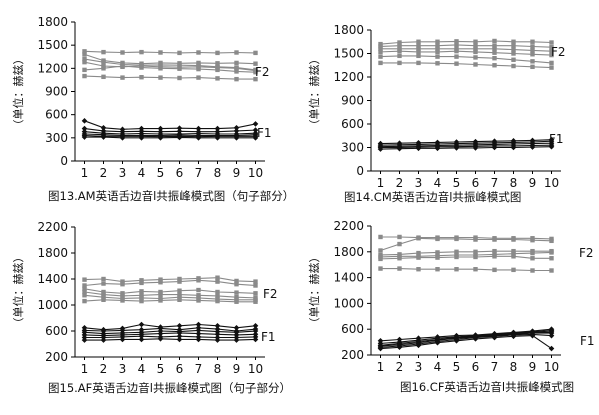 This screenshot has width=599, height=415. What do you see at coordinates (352, 101) in the screenshot?
I see `y-tick-label: 900` at bounding box center [352, 101].